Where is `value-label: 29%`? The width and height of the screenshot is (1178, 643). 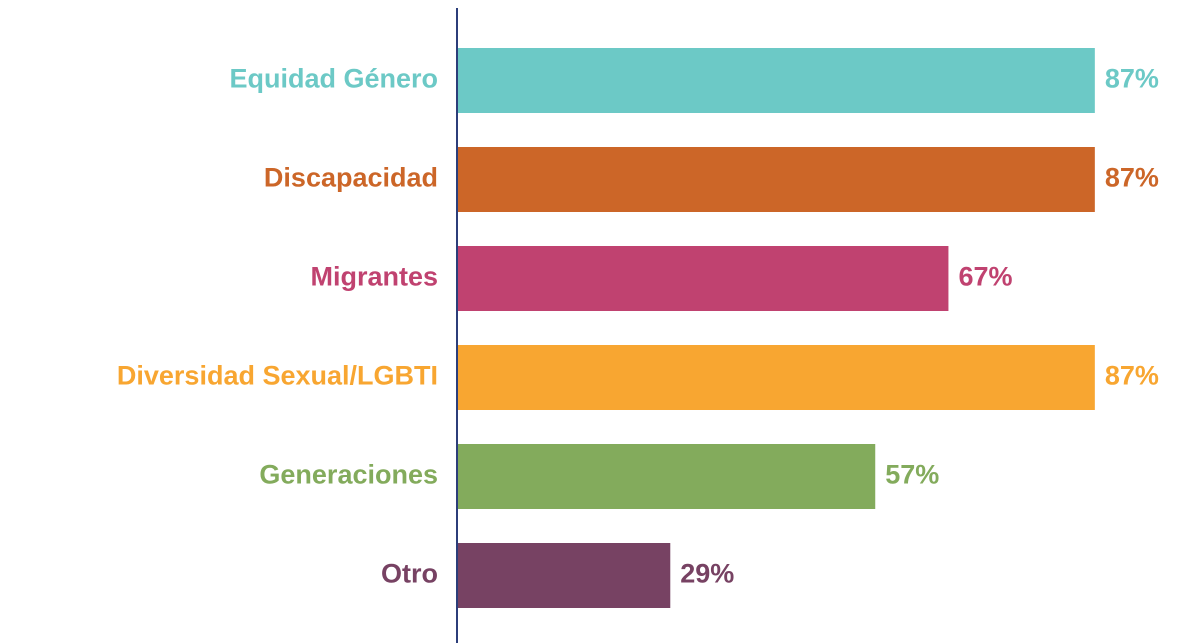 value-label: 29% is located at coordinates (707, 574).